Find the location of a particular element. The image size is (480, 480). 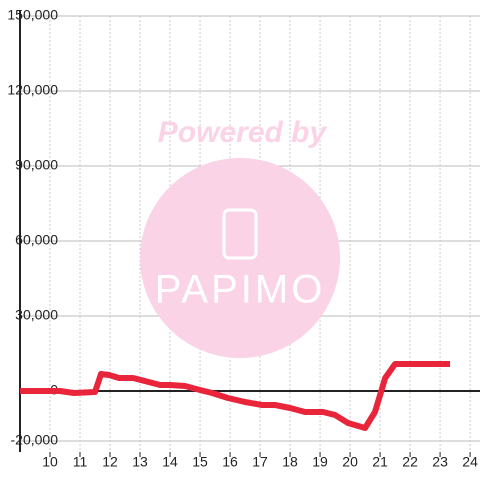

y-tick-label: -20,000 is located at coordinates (35, 440).